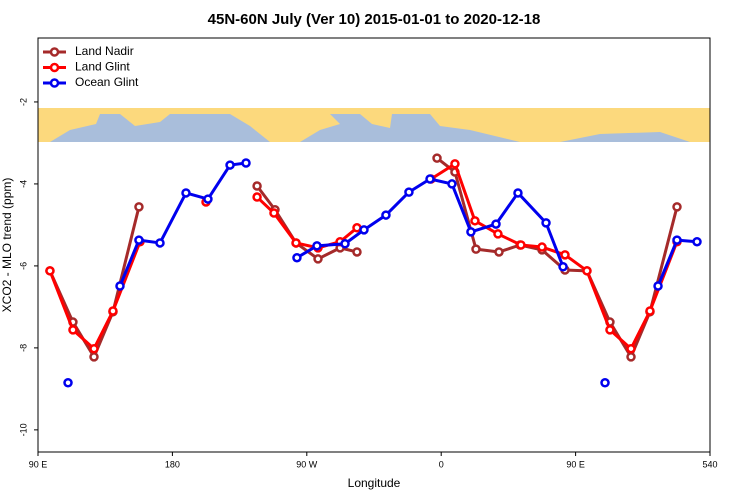 The height and width of the screenshot is (500, 750). What do you see at coordinates (23, 429) in the screenshot?
I see `y-tick-label: -10` at bounding box center [23, 429].